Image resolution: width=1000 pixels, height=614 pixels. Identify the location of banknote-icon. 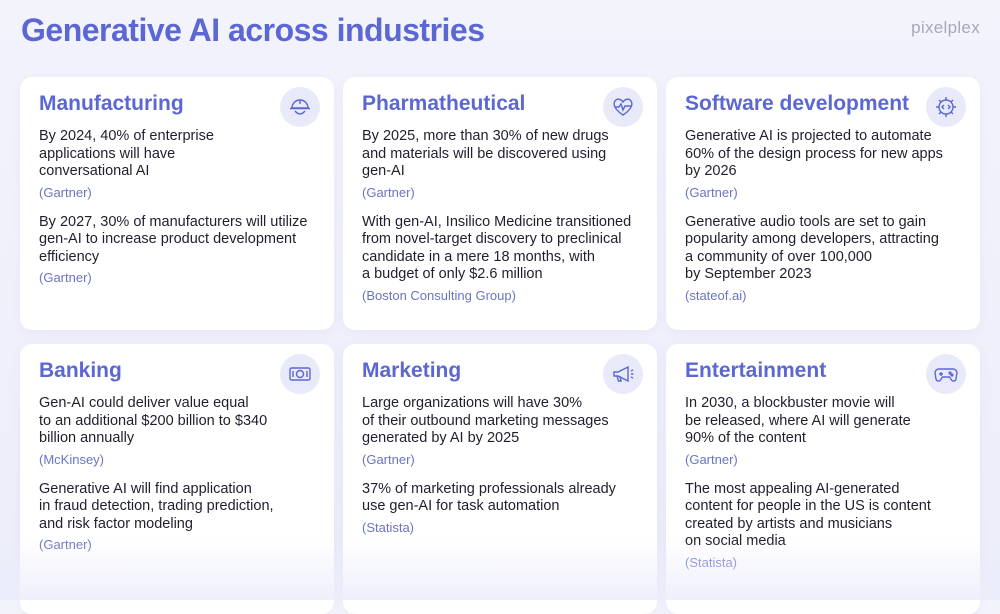
(300, 374).